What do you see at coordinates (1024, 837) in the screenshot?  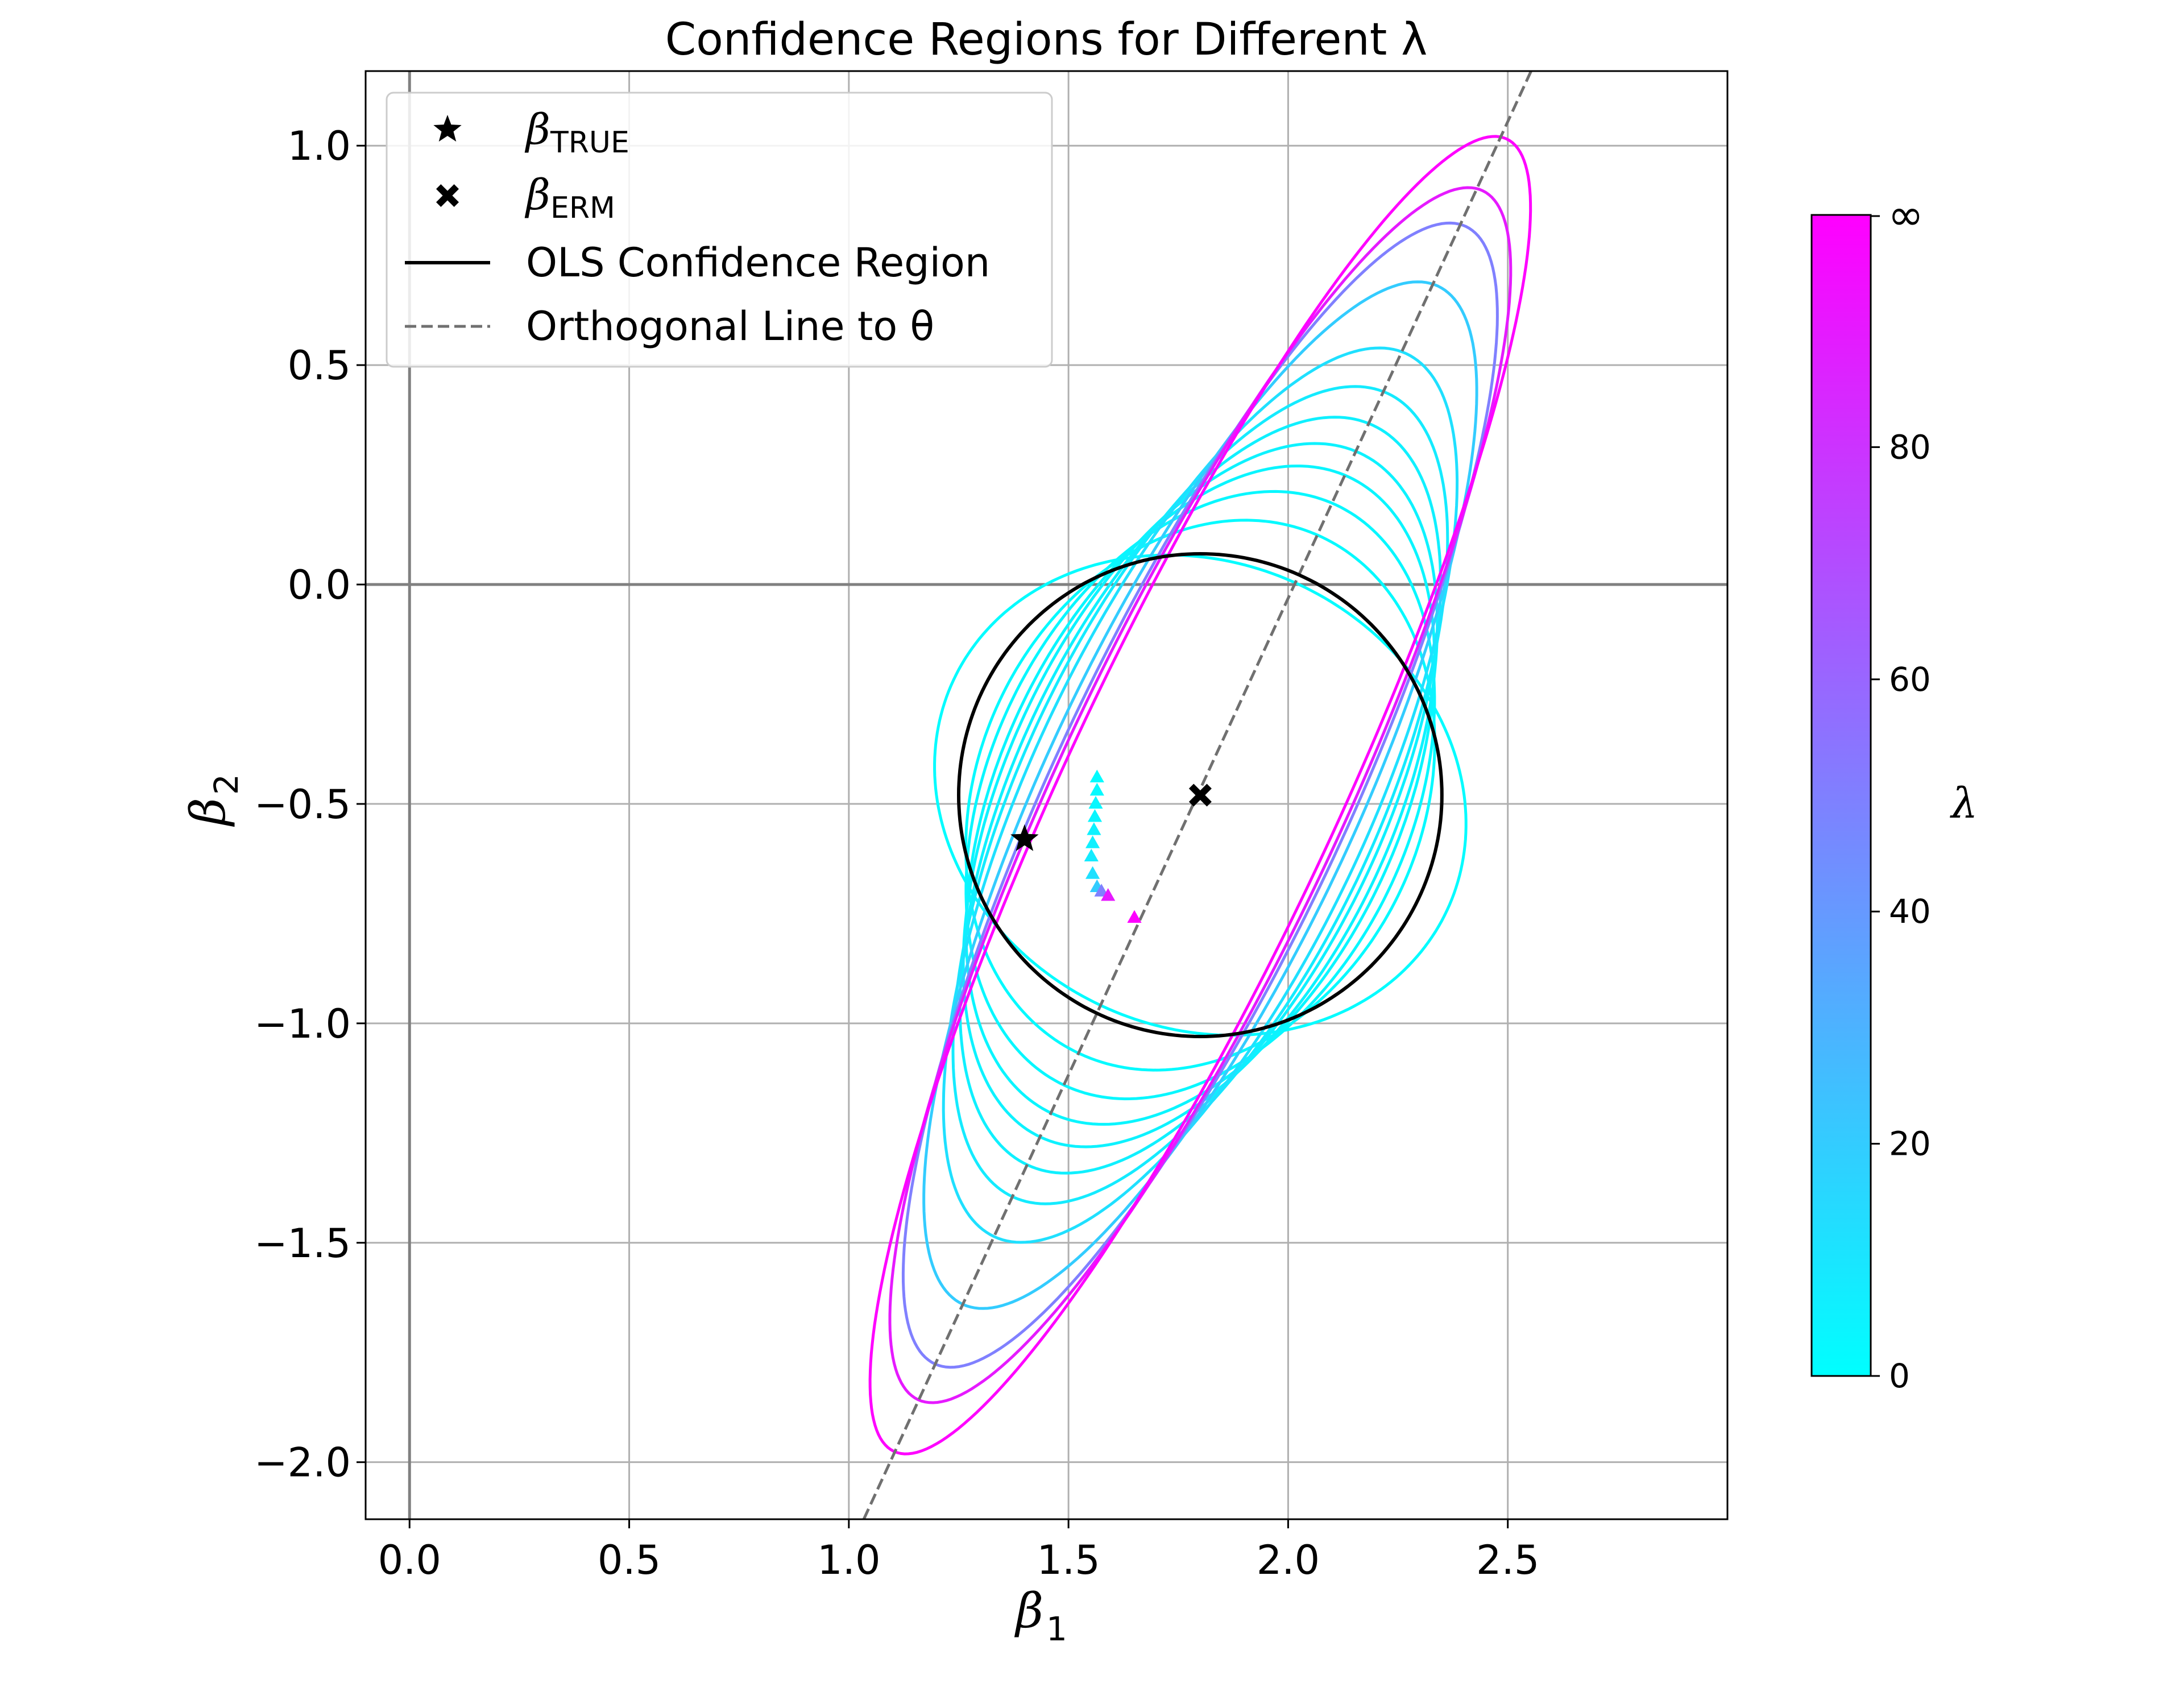 I see `beta-true-star-icon` at bounding box center [1024, 837].